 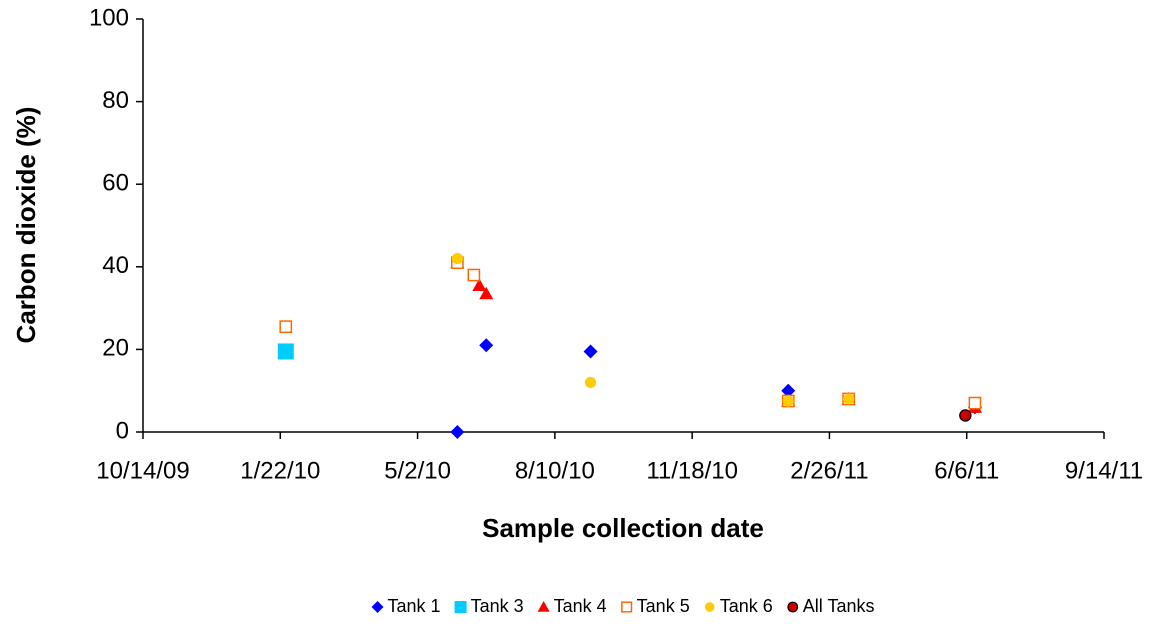 What do you see at coordinates (115, 183) in the screenshot?
I see `y-tick-label: 60` at bounding box center [115, 183].